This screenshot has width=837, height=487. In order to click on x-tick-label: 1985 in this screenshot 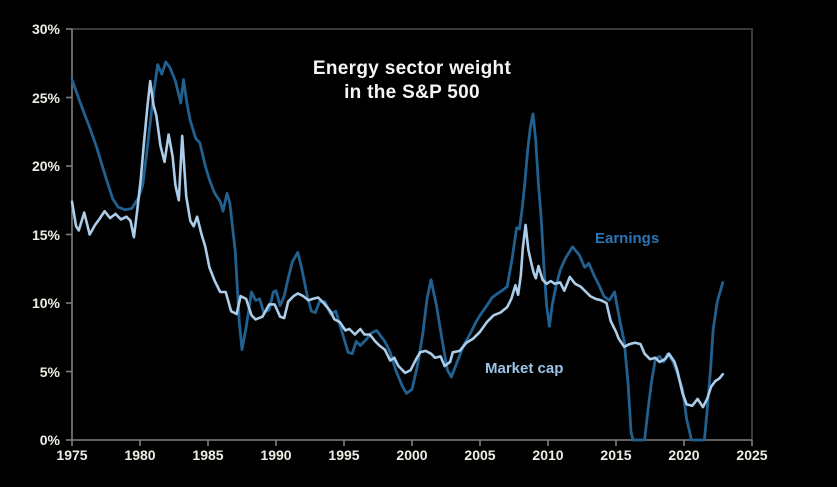, I will do `click(208, 455)`.